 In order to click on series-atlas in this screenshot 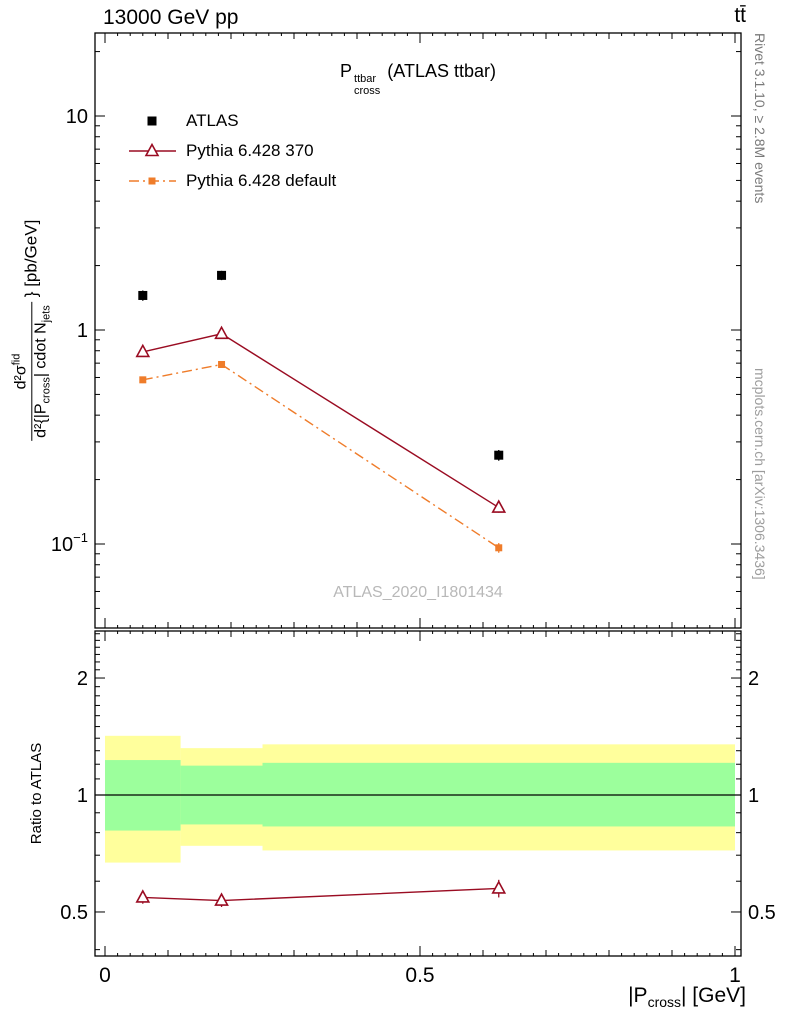, I will do `click(321, 365)`.